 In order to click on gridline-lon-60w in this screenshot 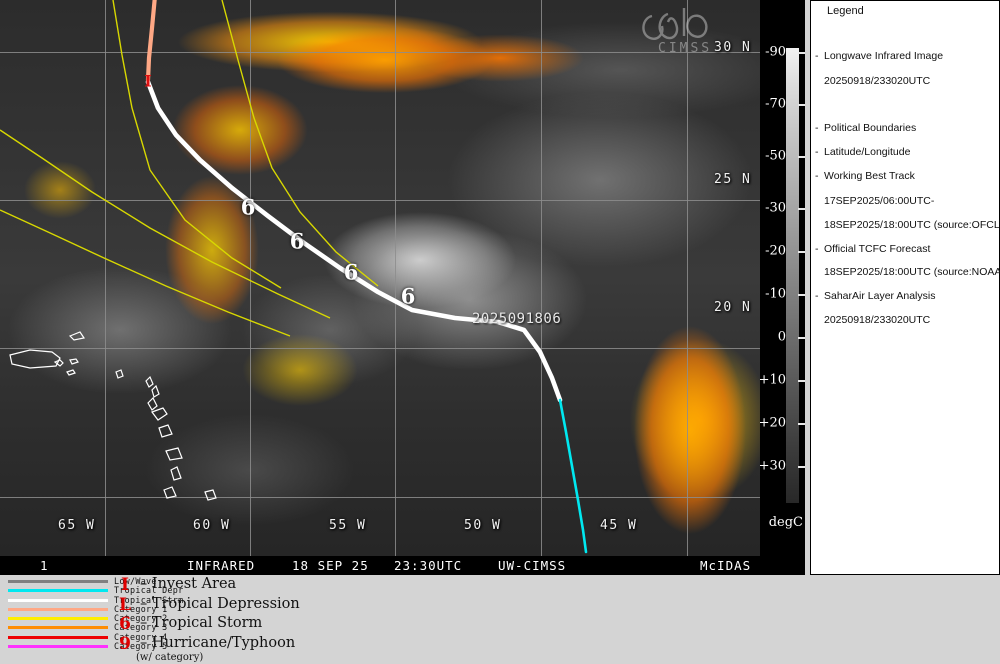, I will do `click(250, 278)`.